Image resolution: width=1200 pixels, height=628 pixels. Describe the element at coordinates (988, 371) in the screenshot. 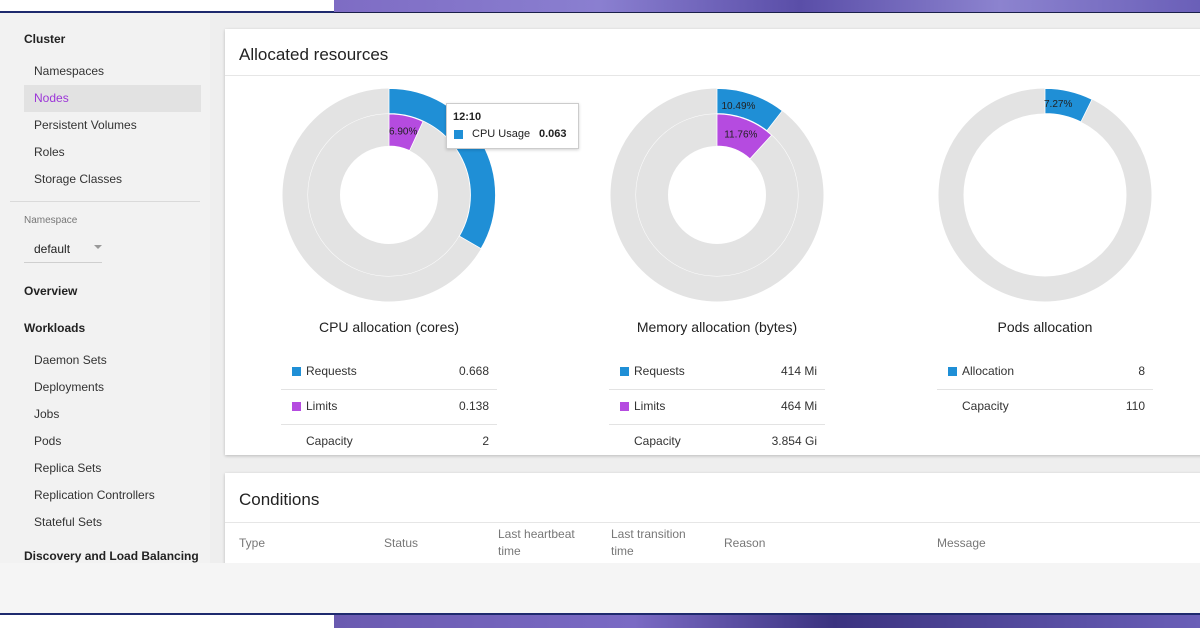

I see `legend-label: Allocation` at that location.